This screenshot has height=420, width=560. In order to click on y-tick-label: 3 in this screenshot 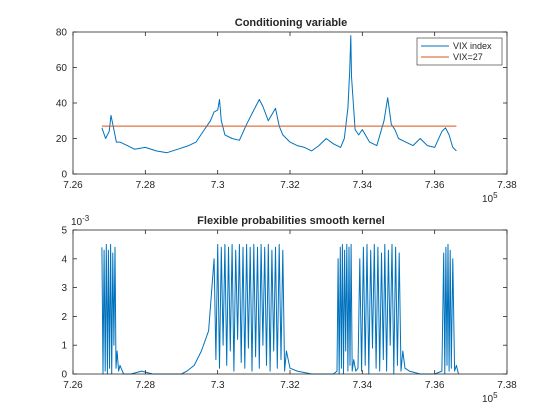, I will do `click(64, 288)`.